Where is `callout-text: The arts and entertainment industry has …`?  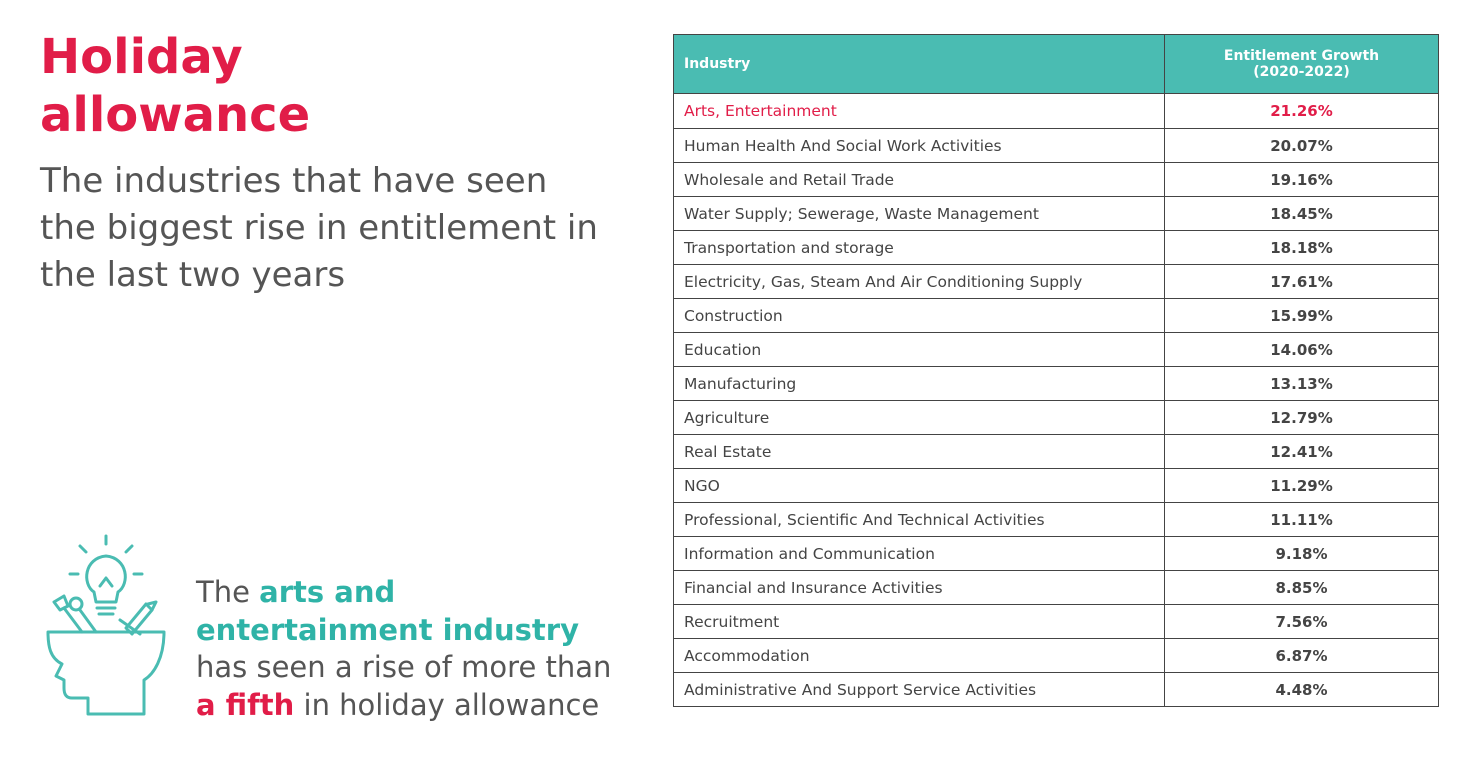
callout-text: The arts and entertainment industry has … is located at coordinates (406, 649).